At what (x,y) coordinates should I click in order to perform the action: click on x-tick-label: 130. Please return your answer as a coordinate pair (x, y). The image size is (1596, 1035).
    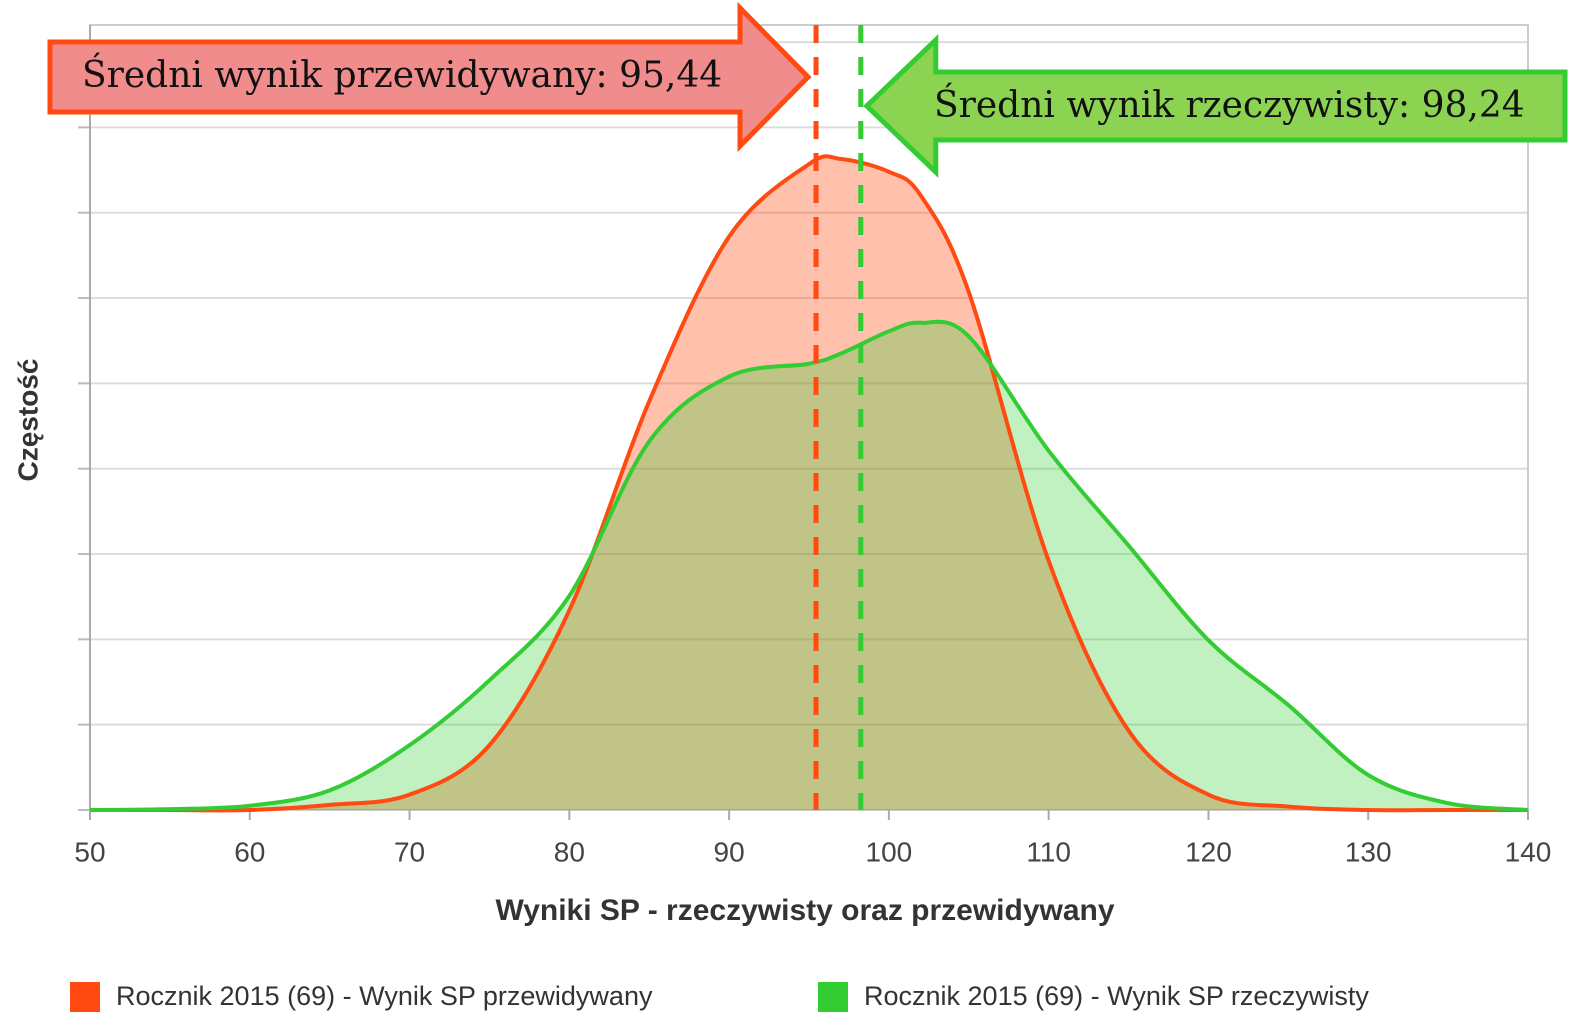
    Looking at the image, I should click on (1368, 851).